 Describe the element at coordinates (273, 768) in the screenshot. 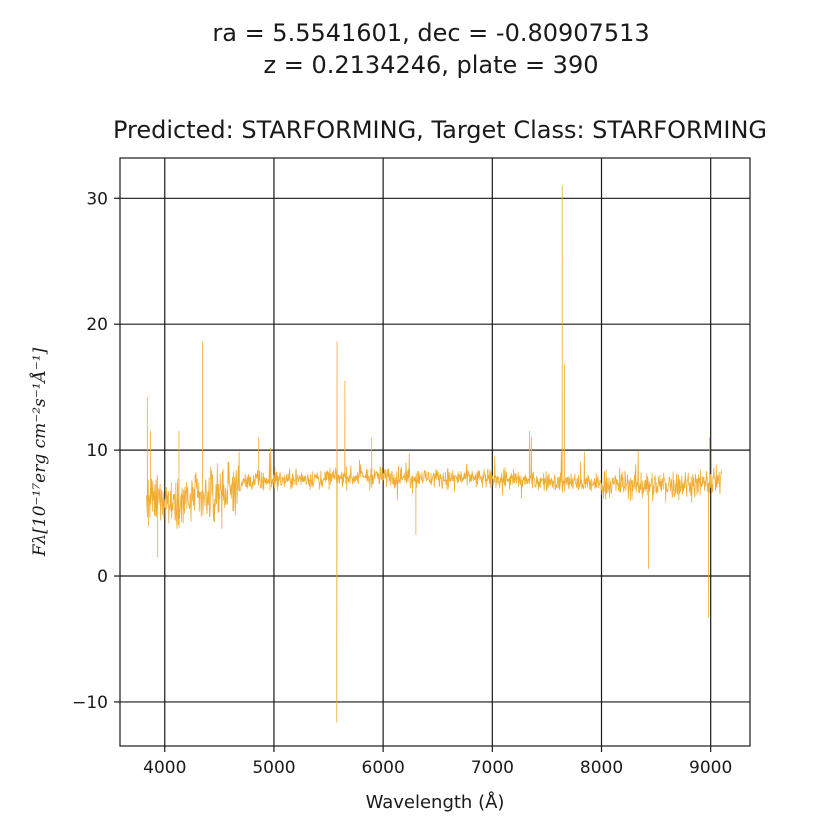

I see `x-tick-label: 5000` at that location.